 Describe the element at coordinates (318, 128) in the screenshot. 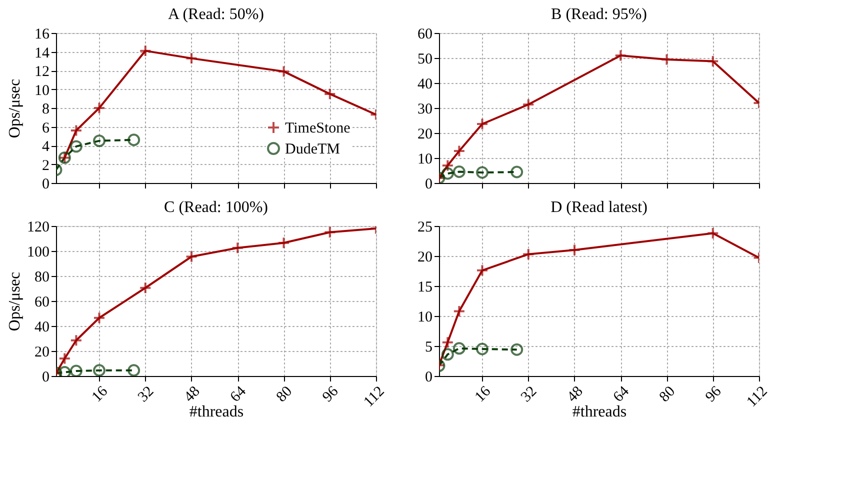

I see `legend-label: TimeStone` at that location.